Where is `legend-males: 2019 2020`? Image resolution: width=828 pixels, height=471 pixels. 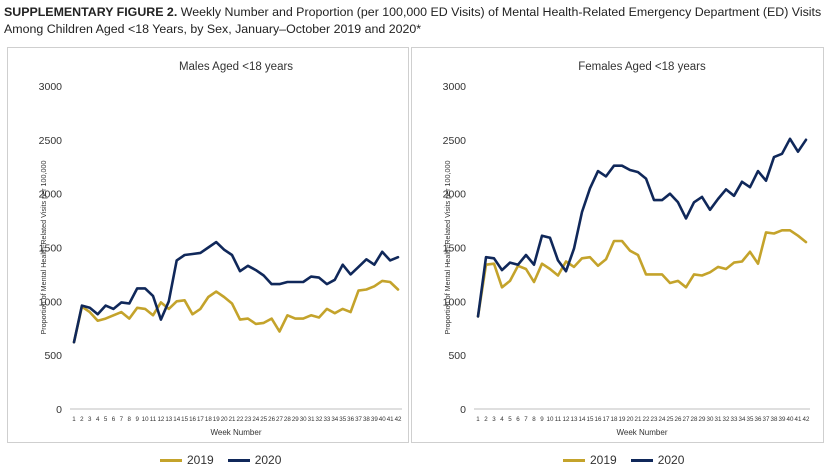
legend-males: 2019 2020 is located at coordinates (227, 460).